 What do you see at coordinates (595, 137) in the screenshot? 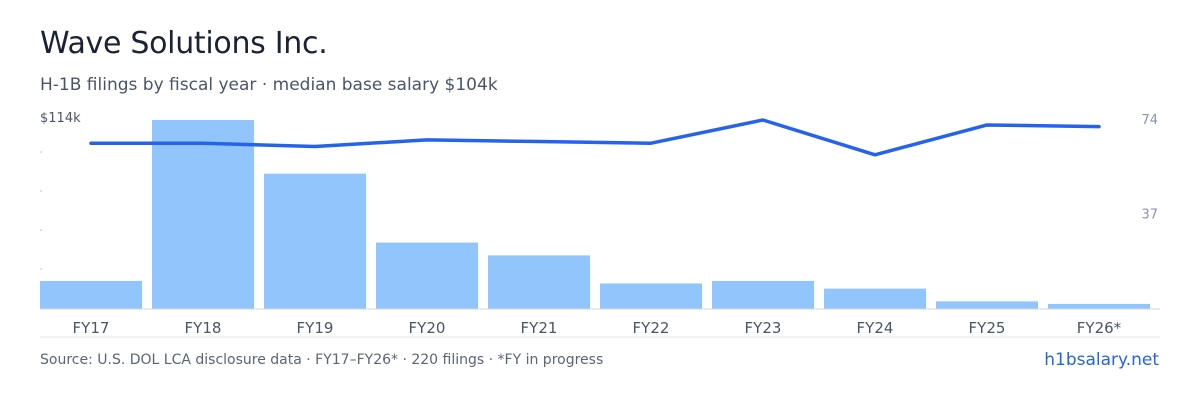
I see `salary-line` at bounding box center [595, 137].